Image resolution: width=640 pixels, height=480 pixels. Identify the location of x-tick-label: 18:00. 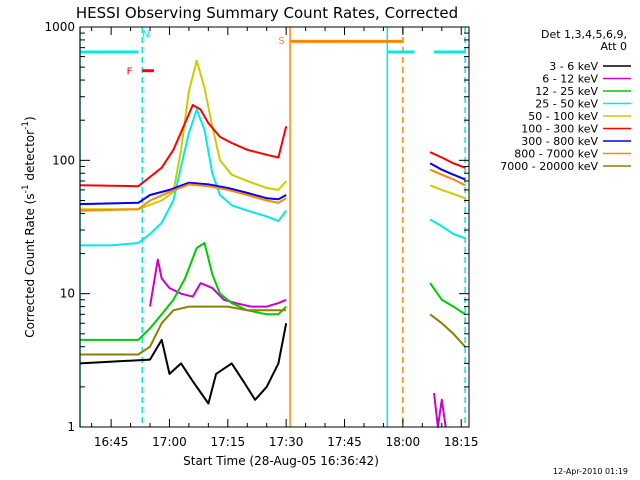
(403, 442).